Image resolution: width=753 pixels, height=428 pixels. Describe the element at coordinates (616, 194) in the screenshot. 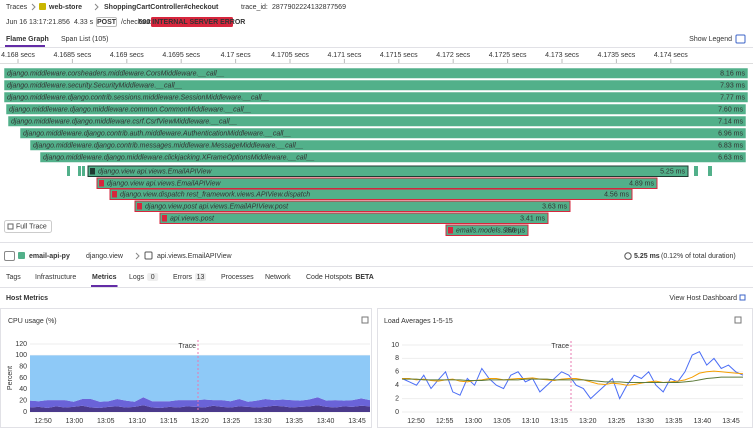

I see `span-duration: 4.56 ms` at that location.